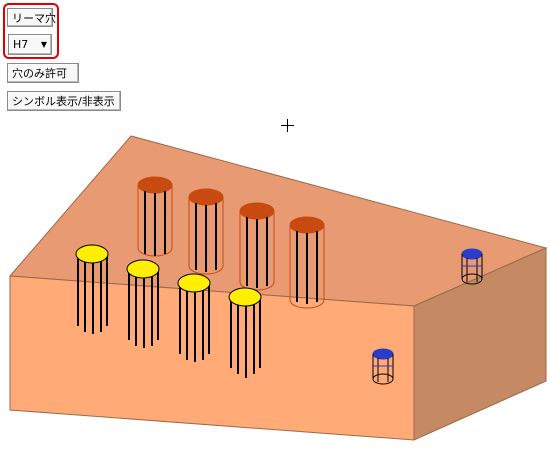  Describe the element at coordinates (43, 73) in the screenshot. I see `hole-only-button: 穴のみ許可` at that location.